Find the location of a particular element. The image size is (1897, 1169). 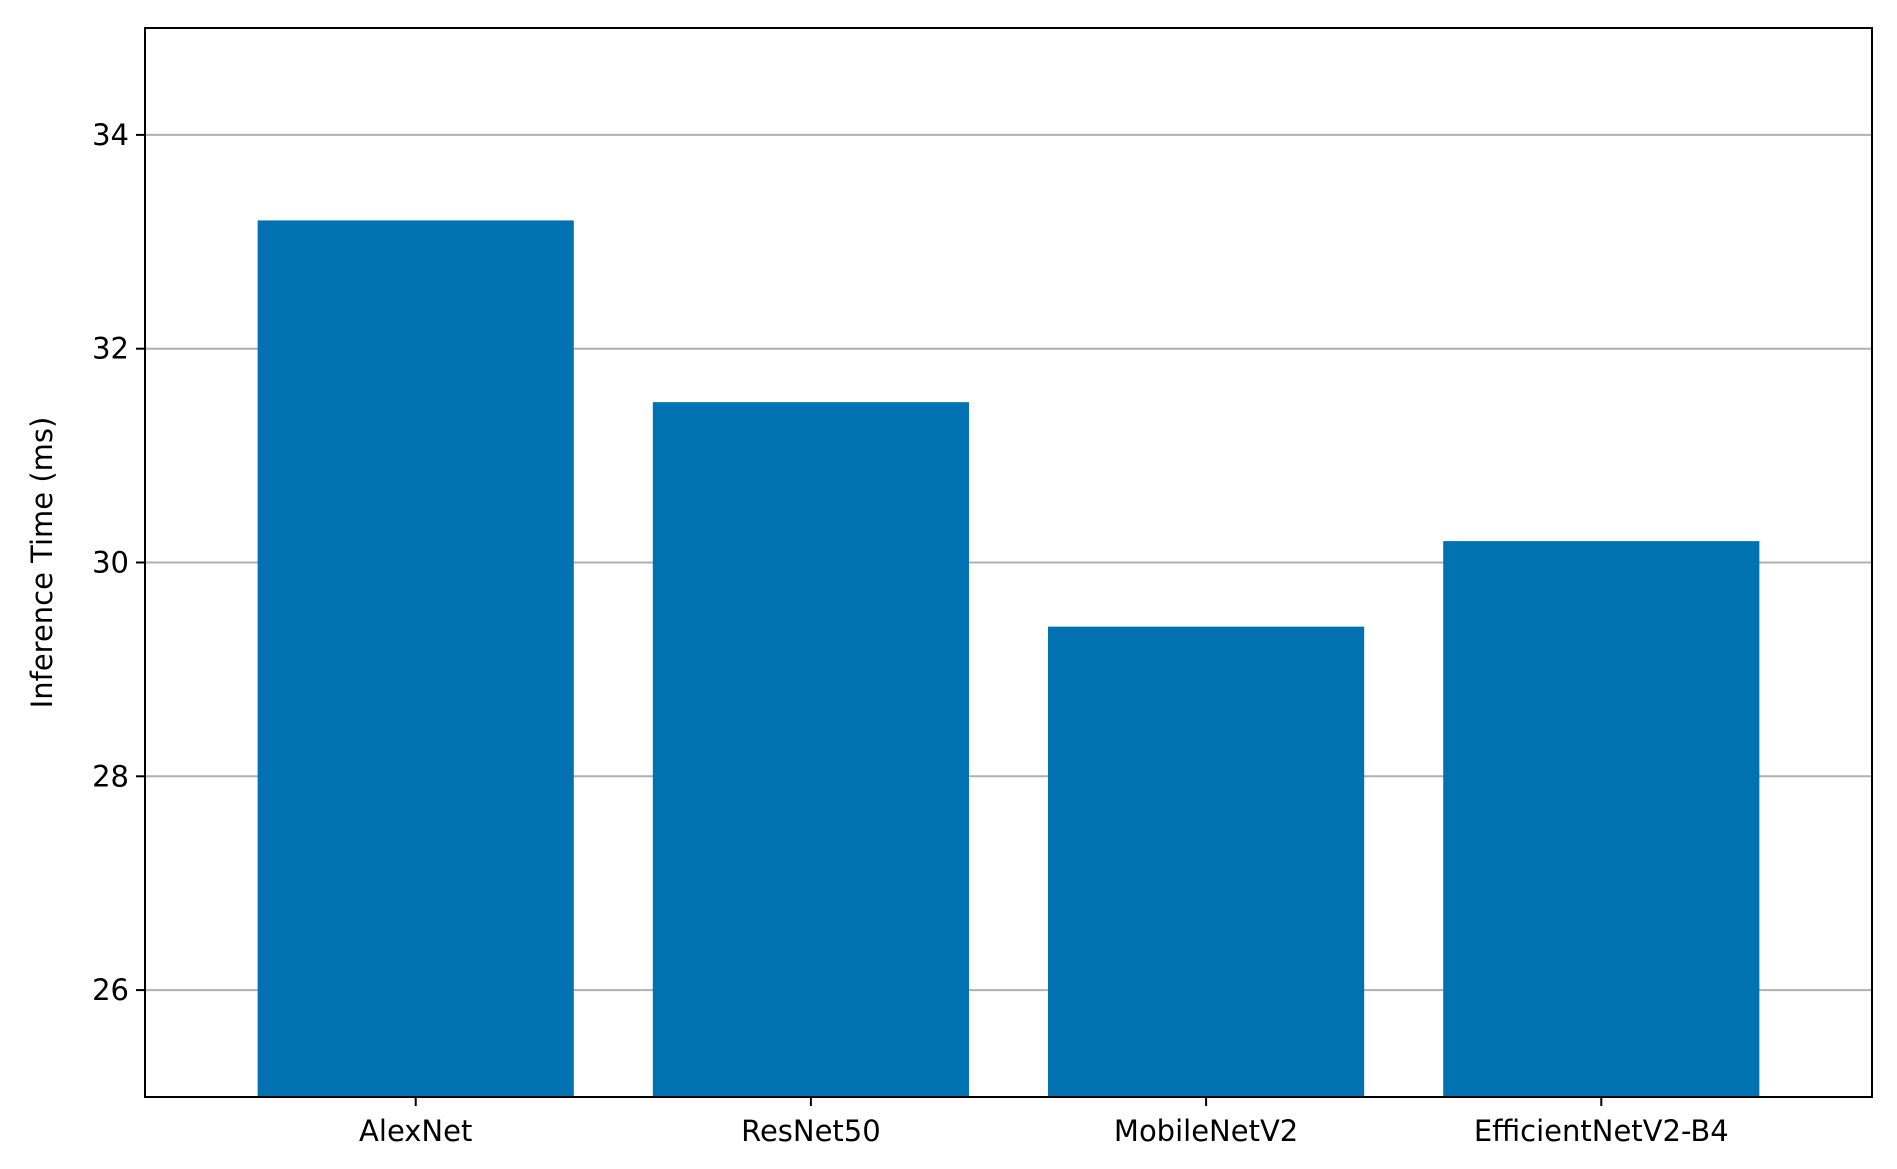

bar-mobilenetv2 is located at coordinates (1206, 861).